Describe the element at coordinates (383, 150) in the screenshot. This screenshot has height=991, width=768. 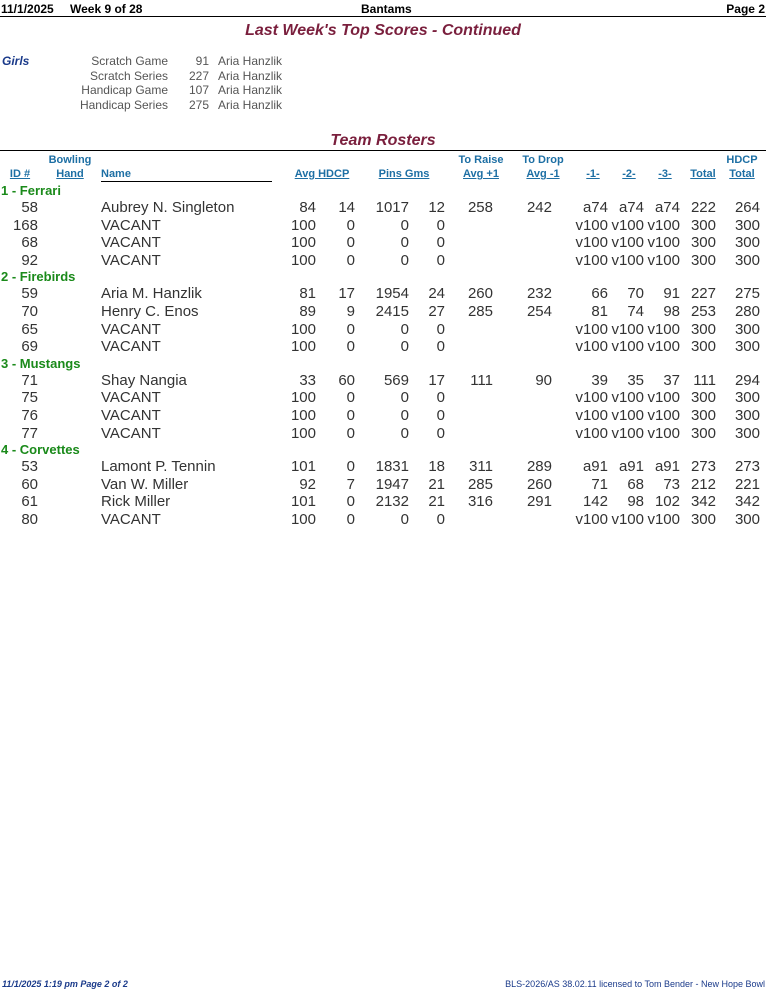
I see `rosters-divider` at that location.